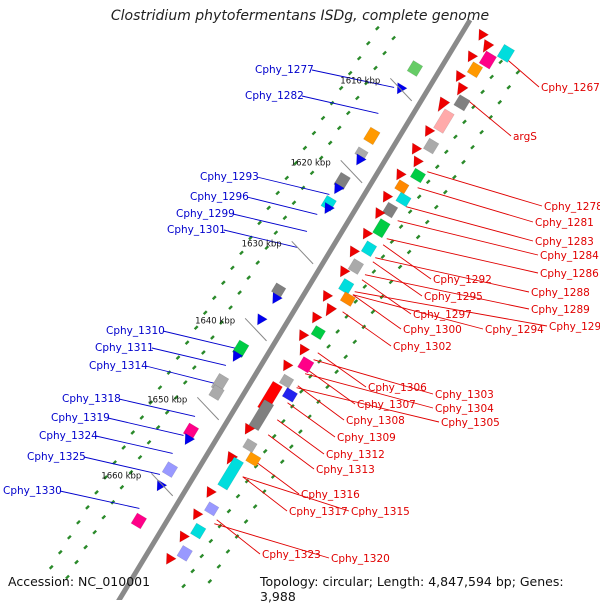 Image resolution: width=600 pixels, height=604 pixels. Describe the element at coordinates (360, 81) in the screenshot. I see `scale-label: 1610 kbp` at that location.